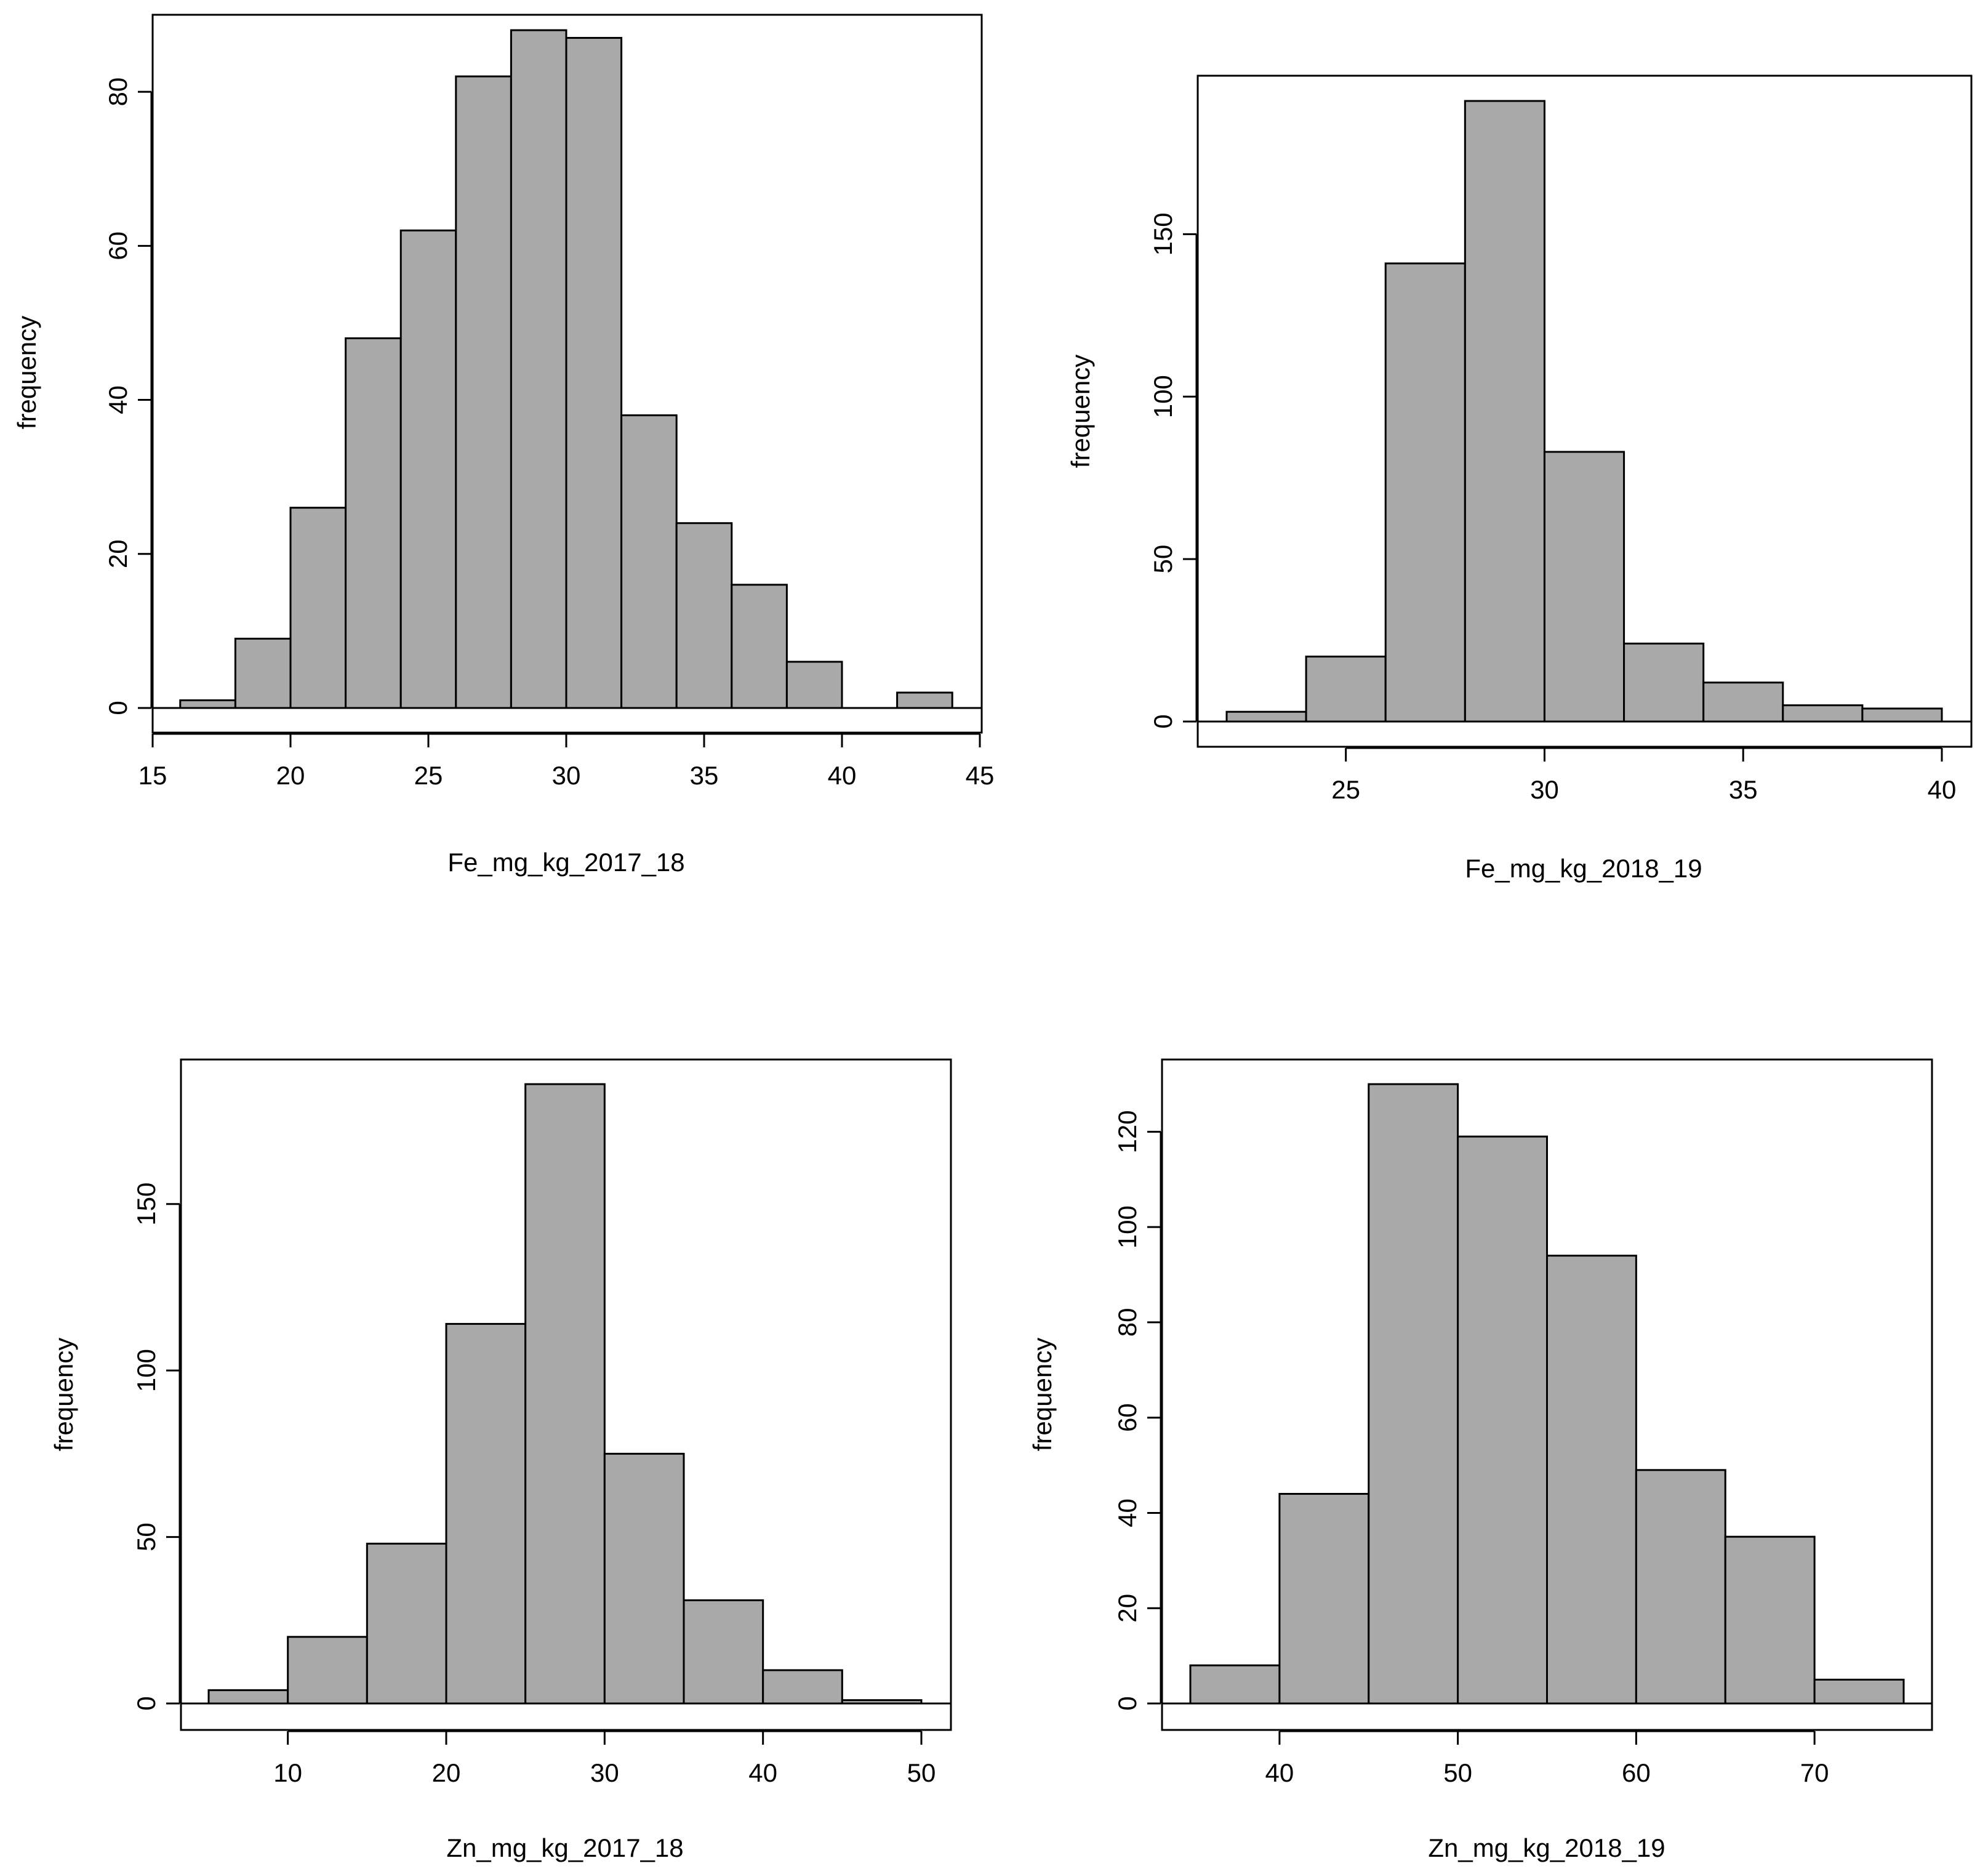 This screenshot has width=1988, height=1874. I want to click on x-tick-label: 10, so click(287, 1772).